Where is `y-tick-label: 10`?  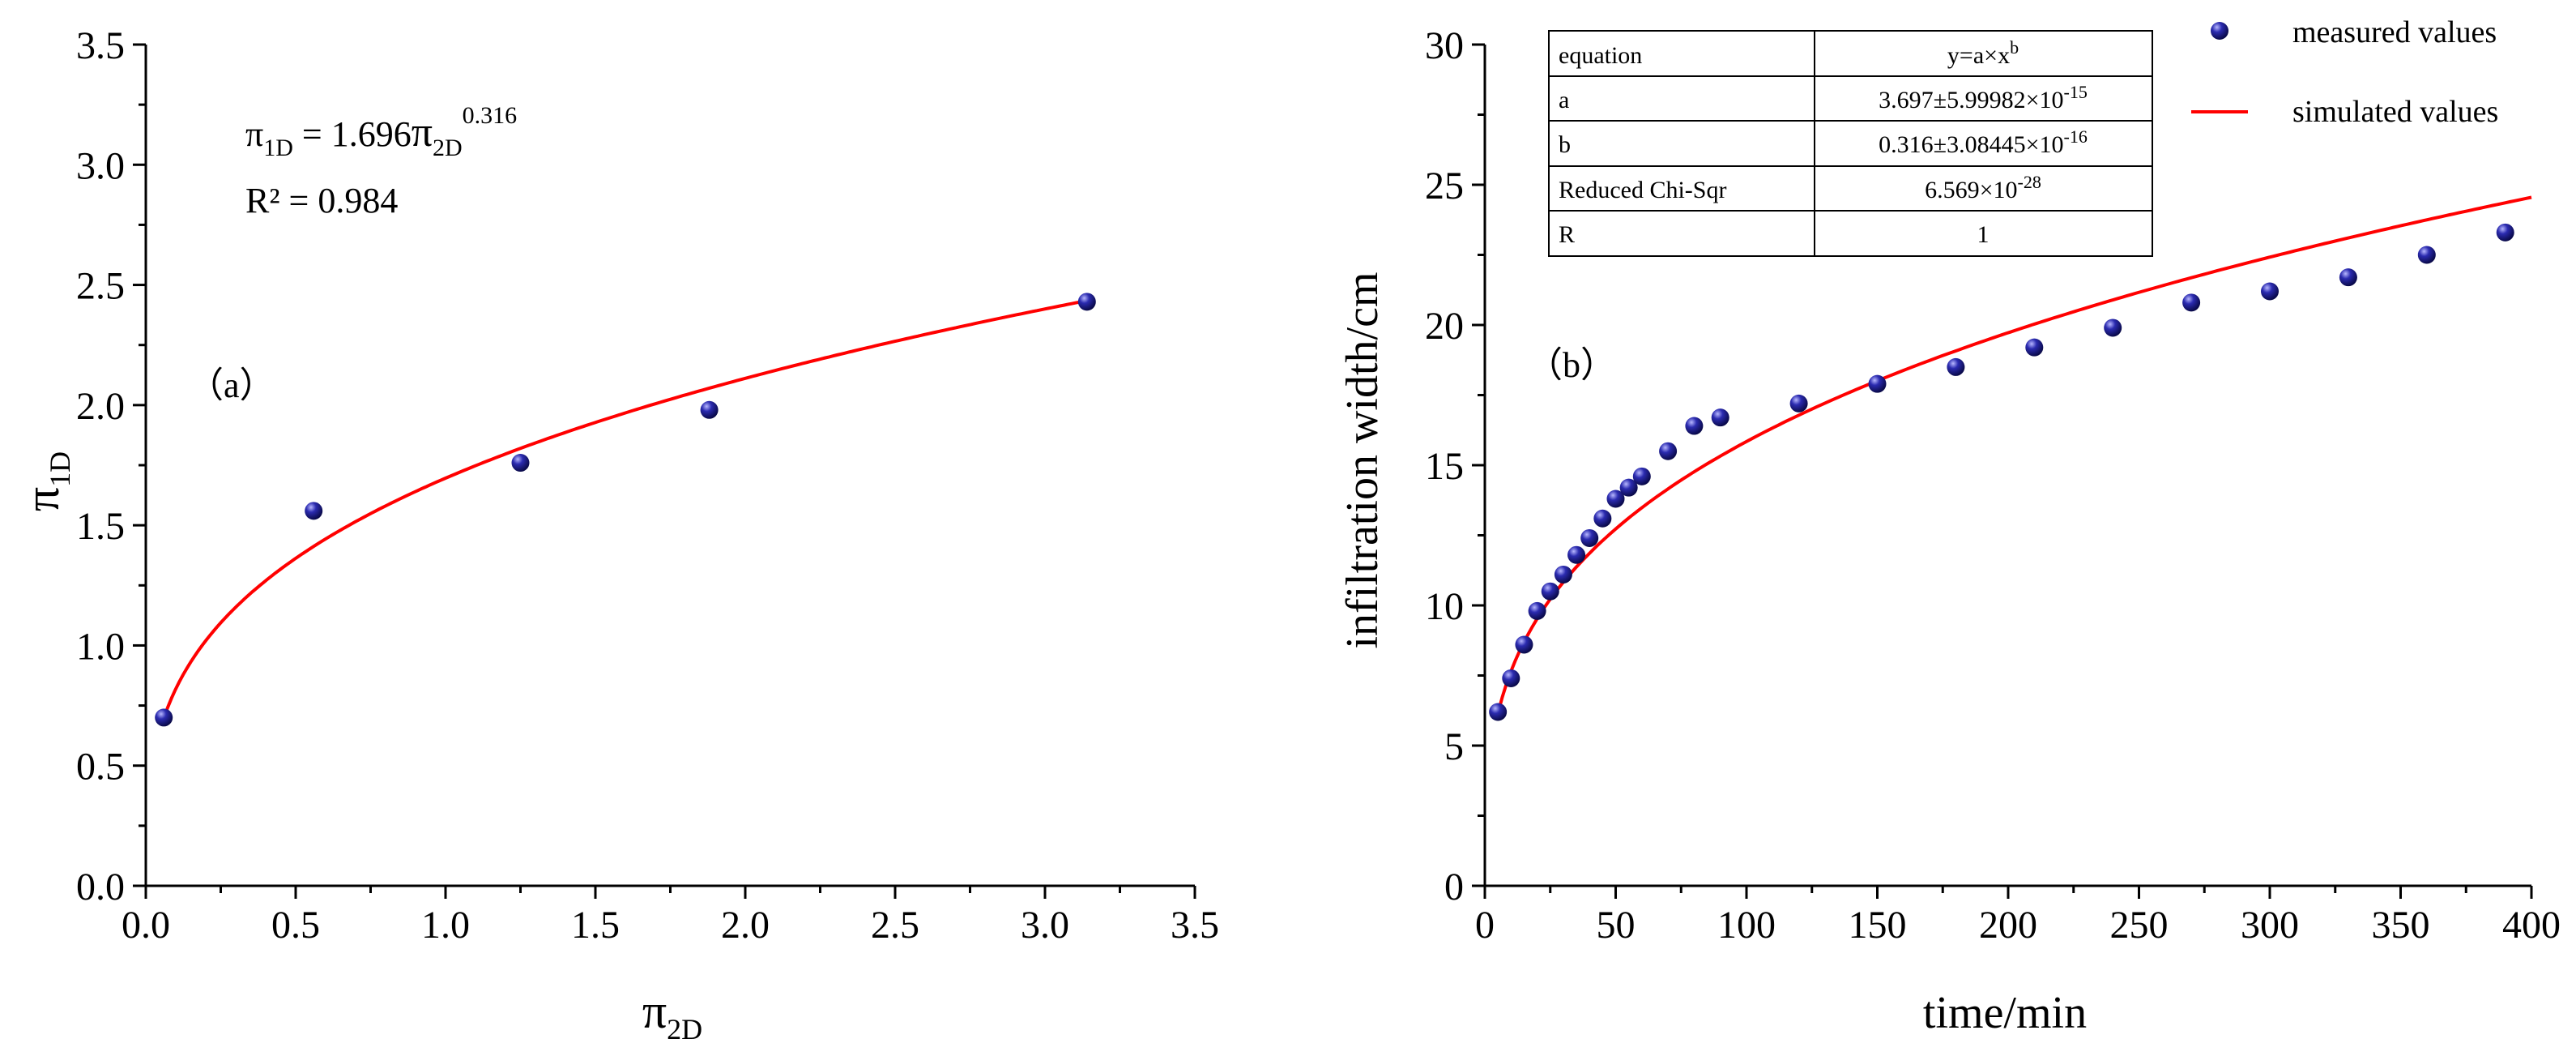 y-tick-label: 10 is located at coordinates (1445, 606).